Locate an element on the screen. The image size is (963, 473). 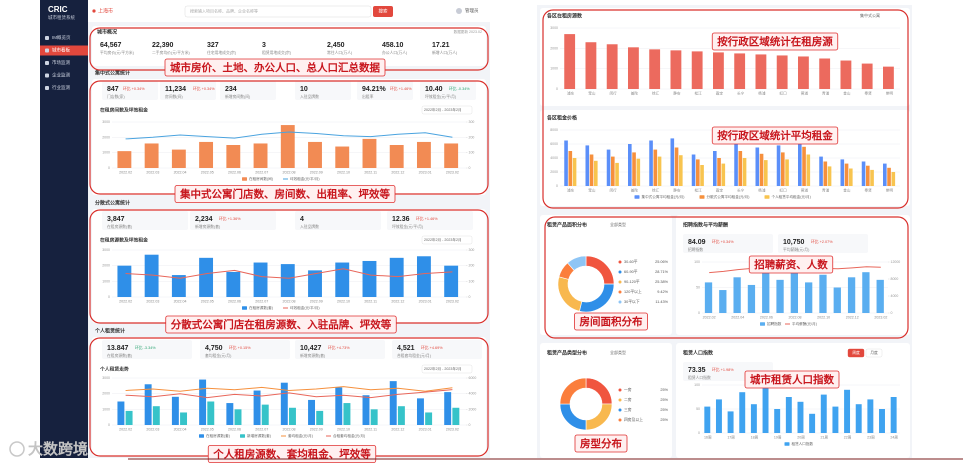
kpi-label: 套均租金(元/月) is located at coordinates (218, 355).